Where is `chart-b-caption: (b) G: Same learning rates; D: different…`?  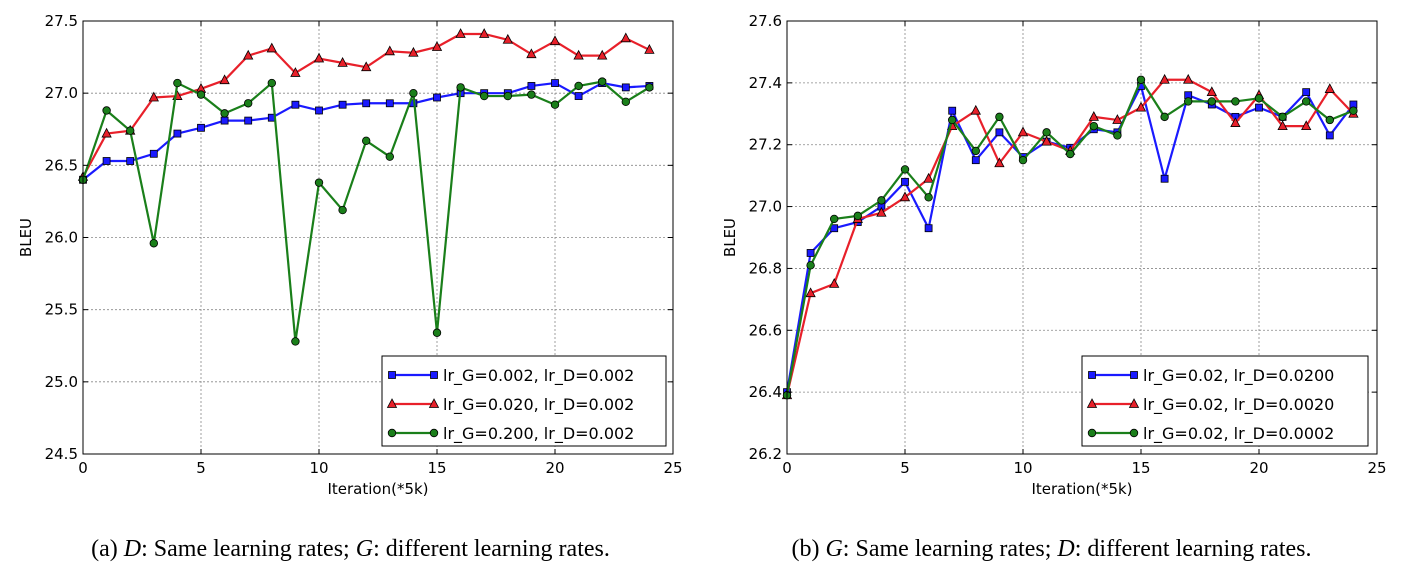 chart-b-caption: (b) G: Same learning rates; D: different… is located at coordinates (1051, 549).